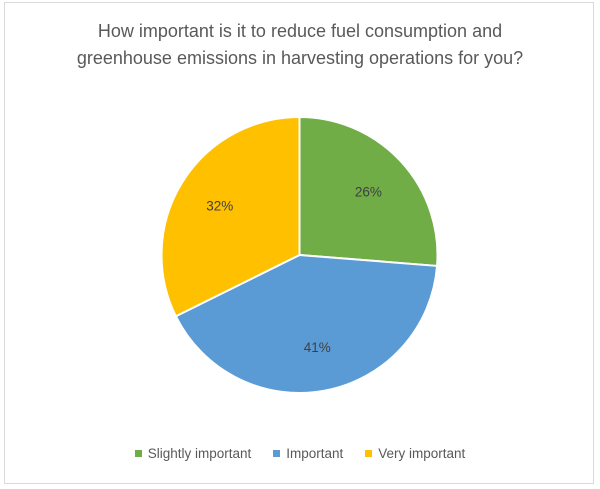 The width and height of the screenshot is (600, 489). I want to click on pie-slice-important, so click(306, 324).